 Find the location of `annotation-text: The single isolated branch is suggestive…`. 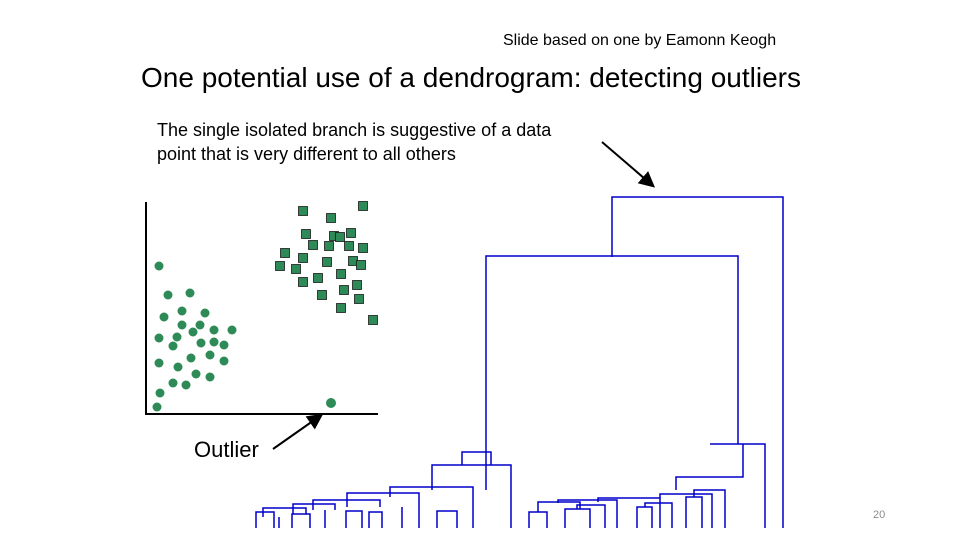

annotation-text: The single isolated branch is suggestive… is located at coordinates (387, 142).